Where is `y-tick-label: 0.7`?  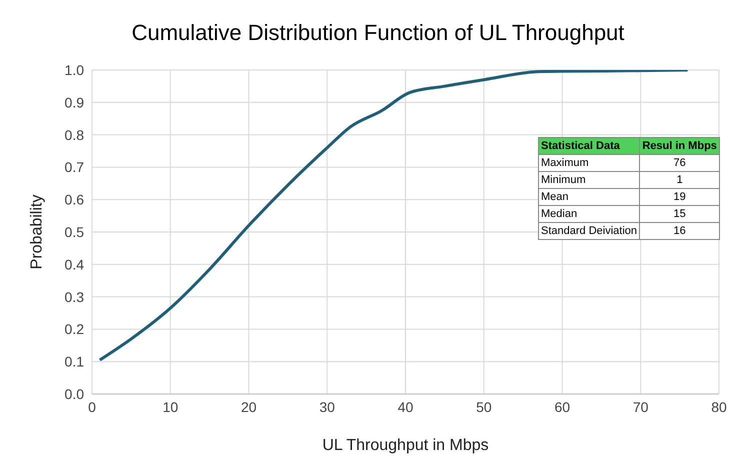 y-tick-label: 0.7 is located at coordinates (74, 167).